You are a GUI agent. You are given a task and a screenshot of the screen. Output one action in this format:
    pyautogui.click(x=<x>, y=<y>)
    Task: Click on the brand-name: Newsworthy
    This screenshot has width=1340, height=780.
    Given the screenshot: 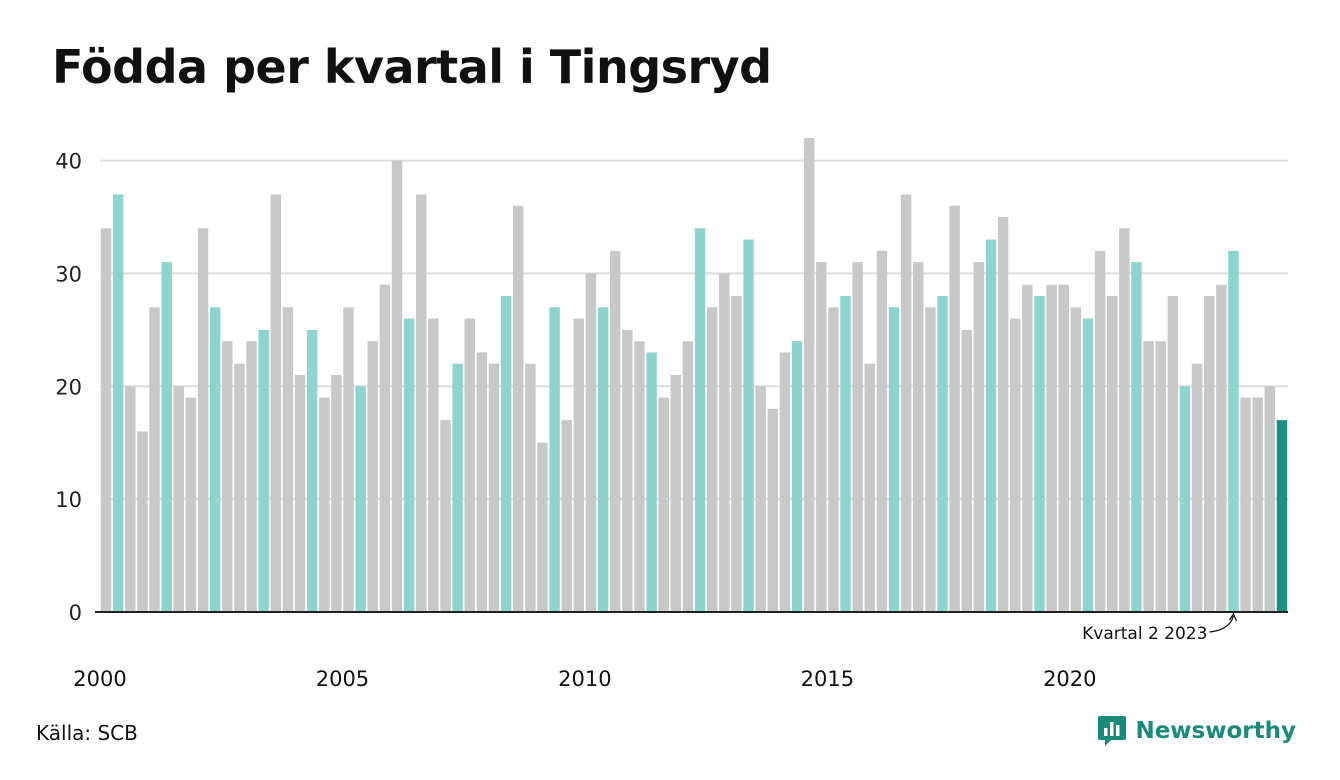 What is the action you would take?
    pyautogui.click(x=1215, y=731)
    